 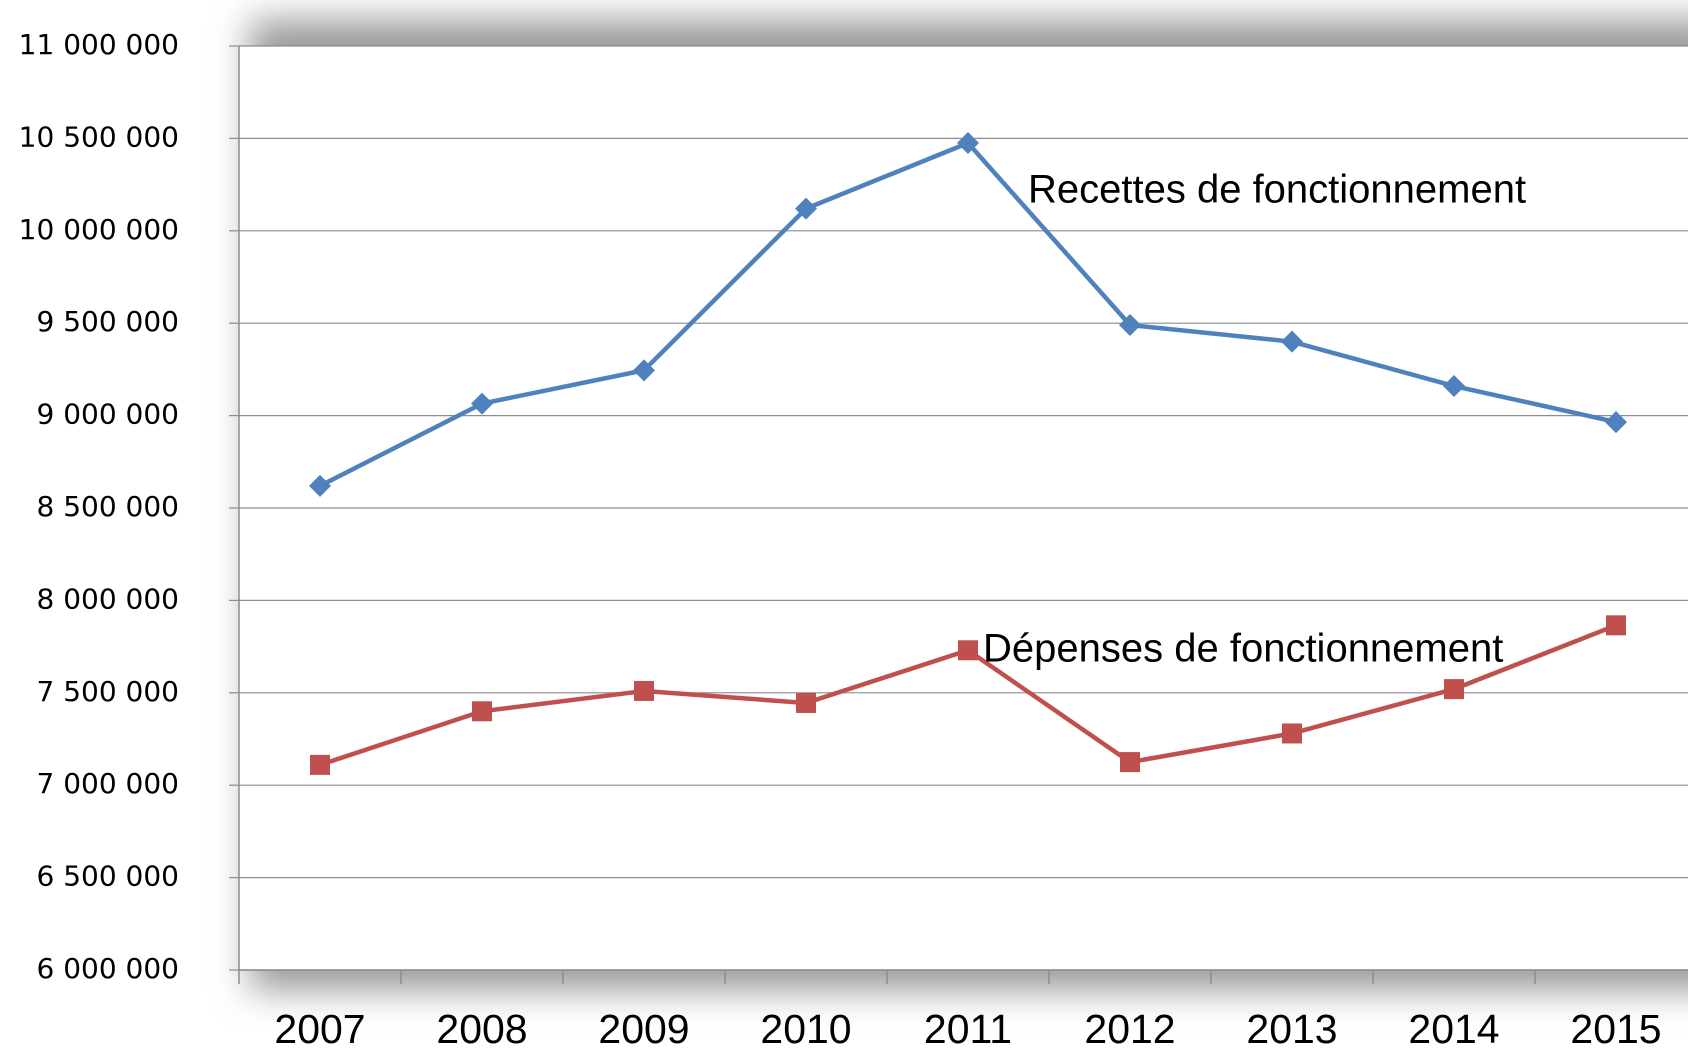 I want to click on y-tick-label: 8 000 000, so click(x=107, y=598).